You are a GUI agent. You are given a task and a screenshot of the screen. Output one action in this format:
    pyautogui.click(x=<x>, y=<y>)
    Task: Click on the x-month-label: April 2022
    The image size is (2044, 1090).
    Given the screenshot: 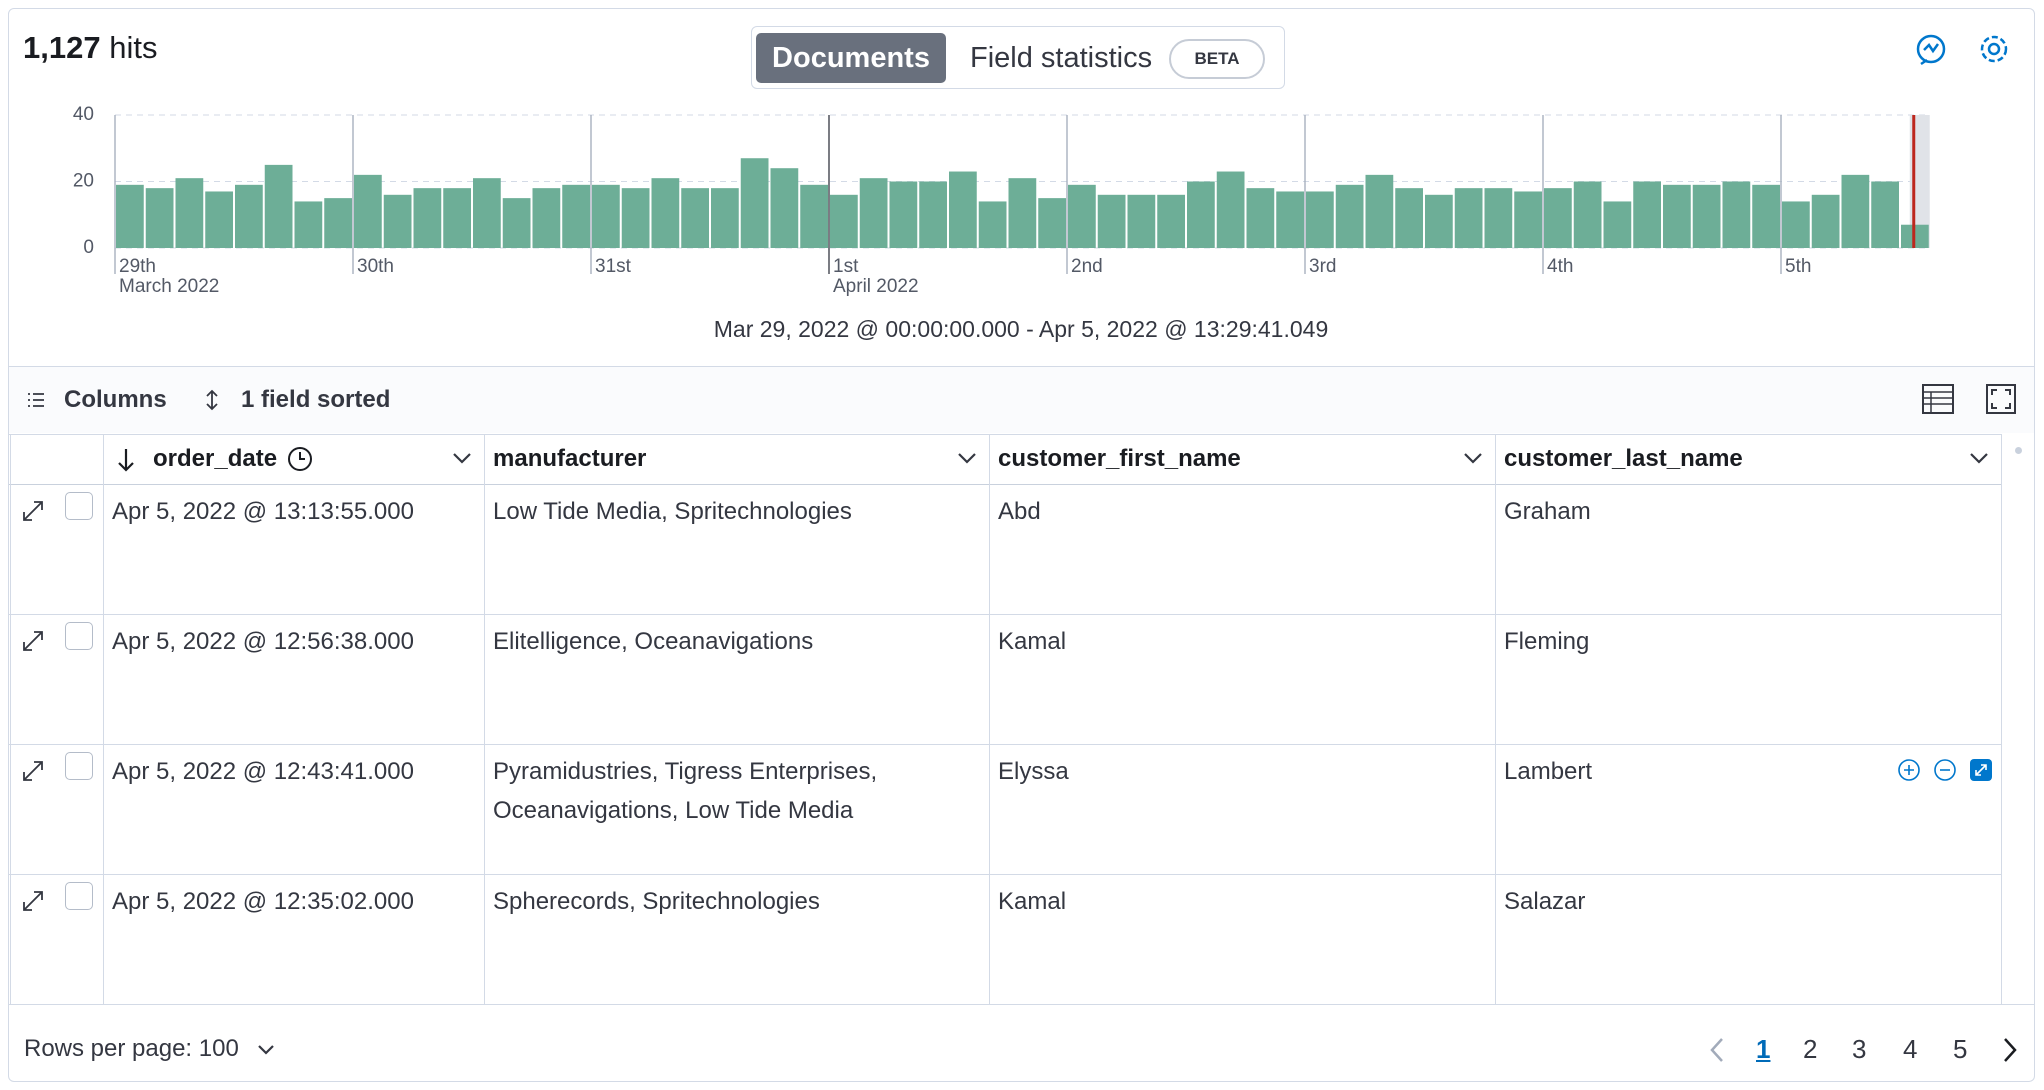 What is the action you would take?
    pyautogui.click(x=876, y=286)
    